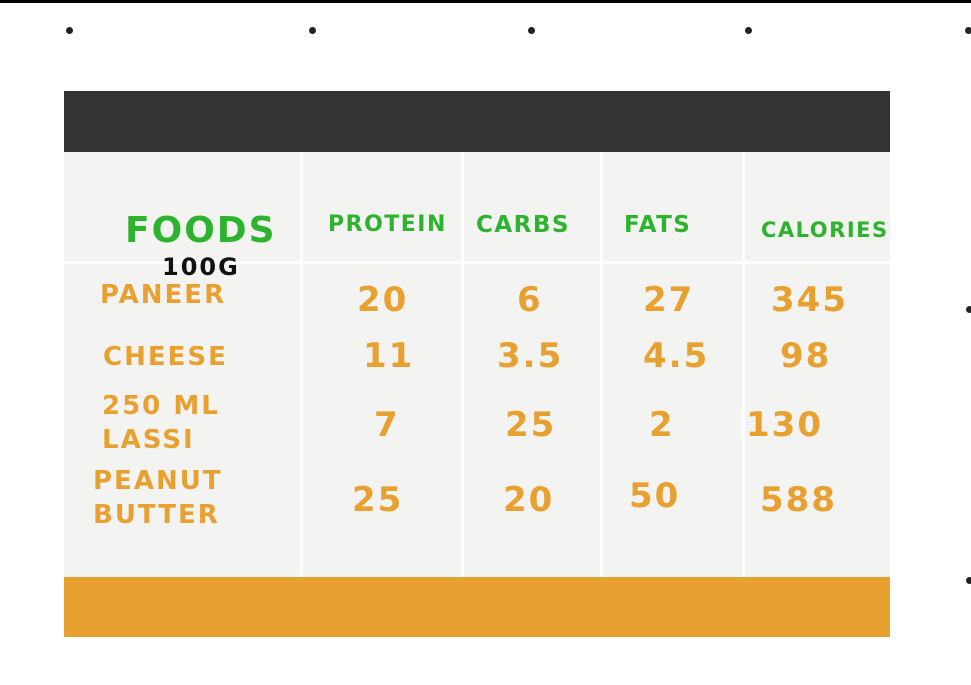  What do you see at coordinates (201, 230) in the screenshot?
I see `header-foods: FOODS` at bounding box center [201, 230].